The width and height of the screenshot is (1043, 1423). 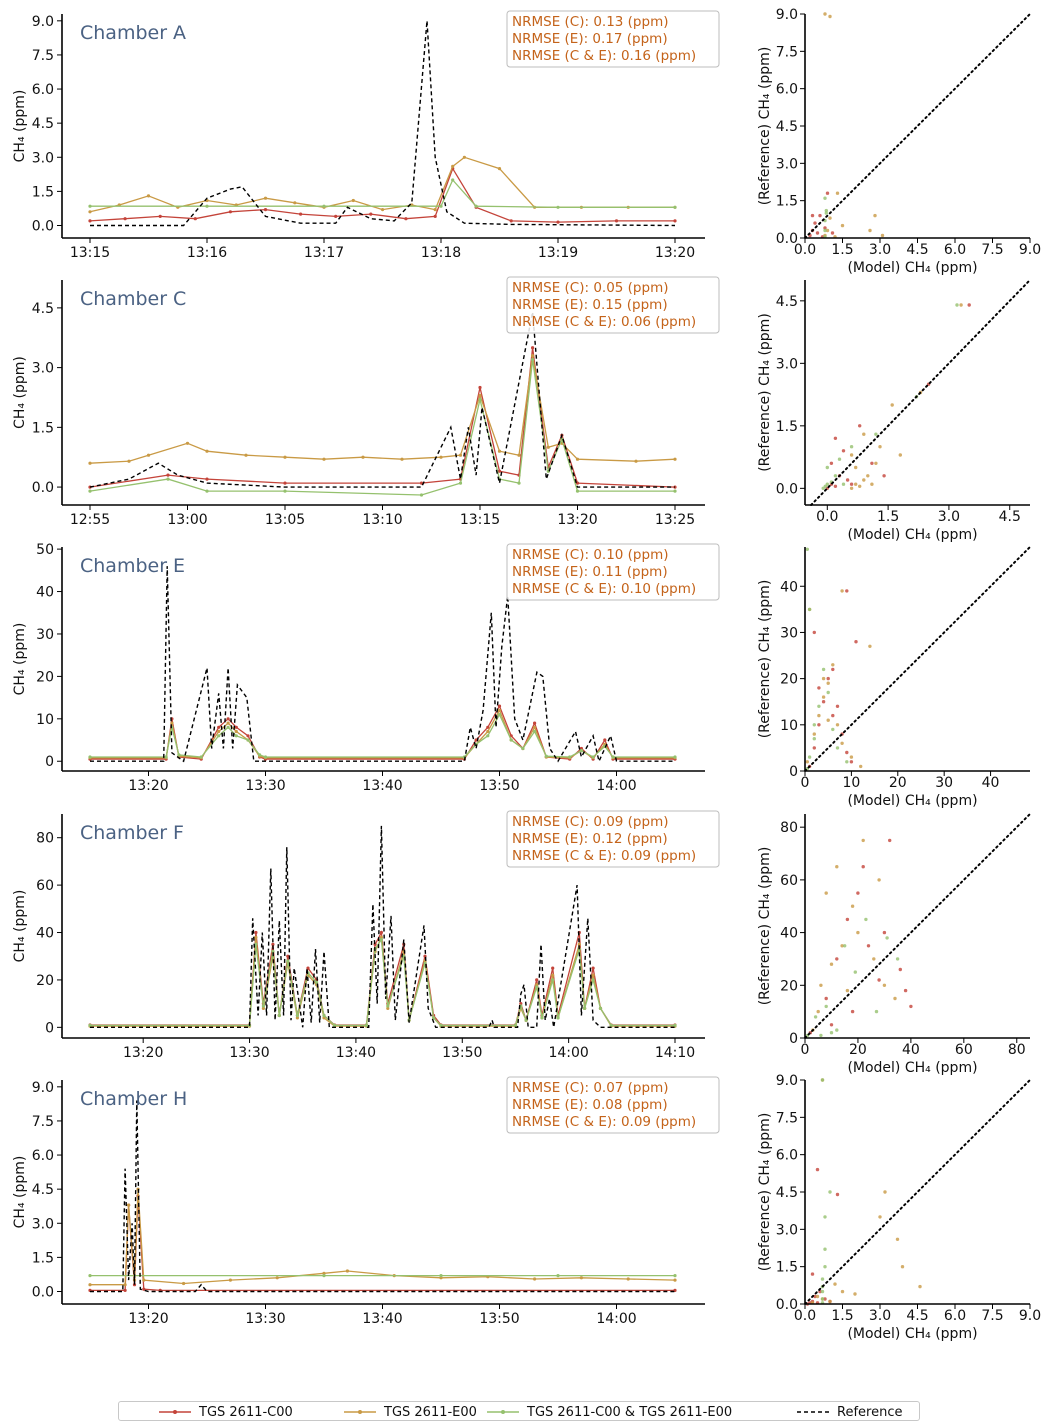 I want to click on x-tick-label: 7.5, so click(x=992, y=250).